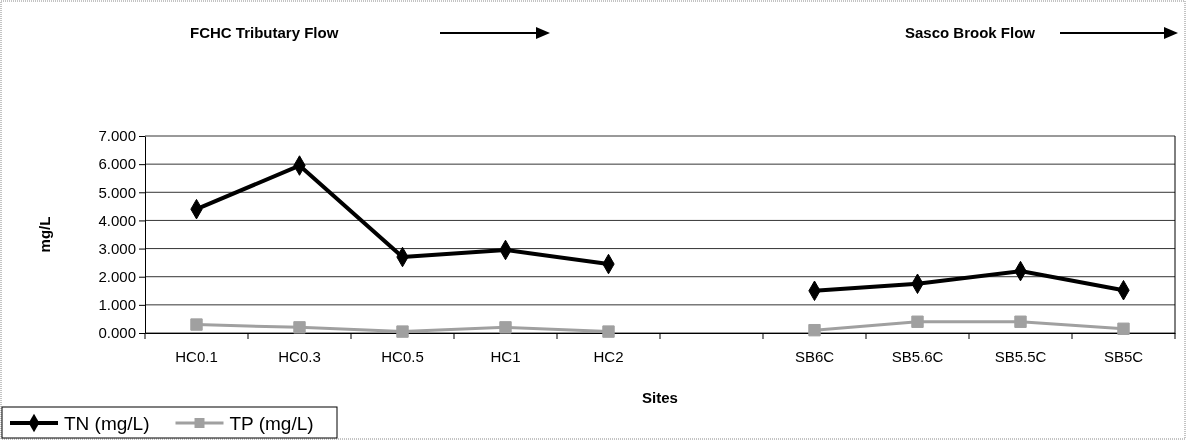  Describe the element at coordinates (107, 423) in the screenshot. I see `legend-label: TN (mg/L)` at that location.